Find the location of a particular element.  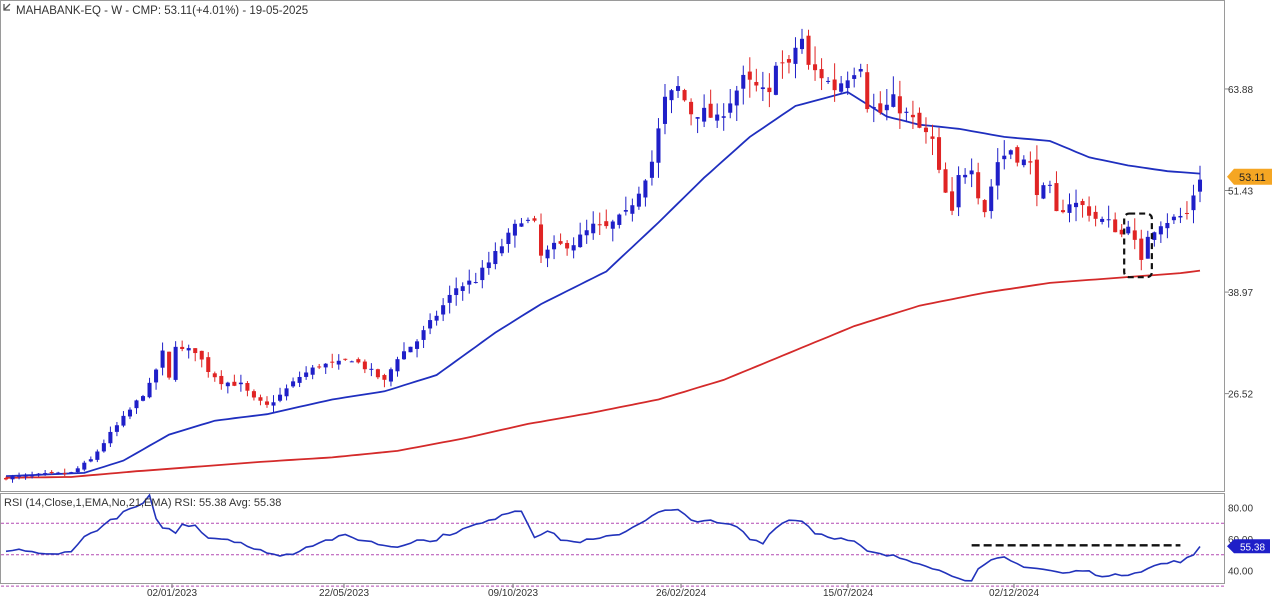

rsi-tick-label: 40.00 is located at coordinates (1240, 571).